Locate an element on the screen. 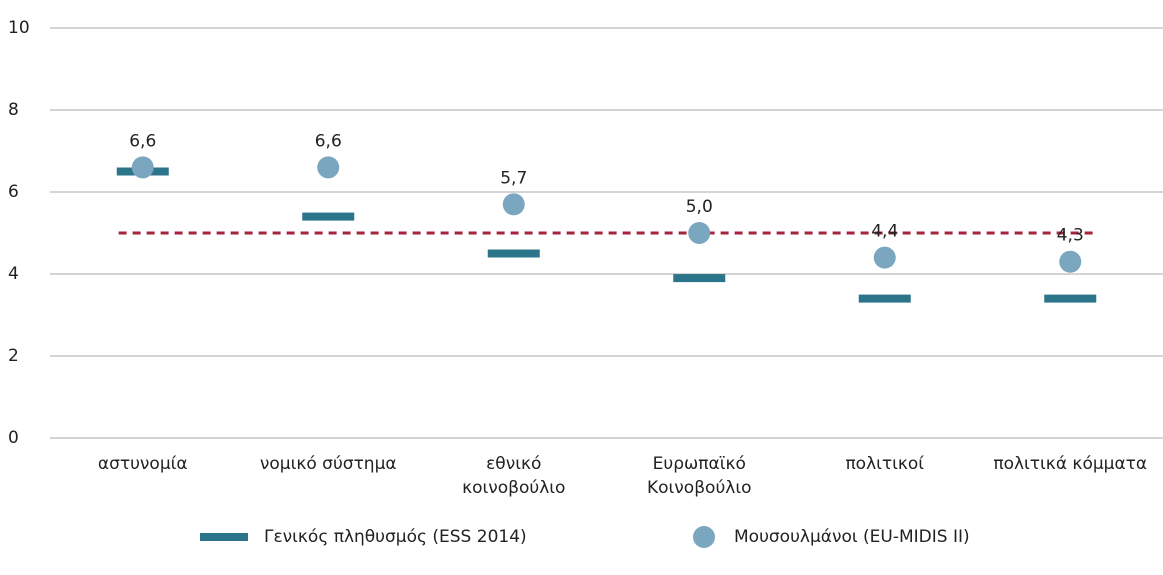 The image size is (1163, 575). y-tick-label: 10 is located at coordinates (19, 28).